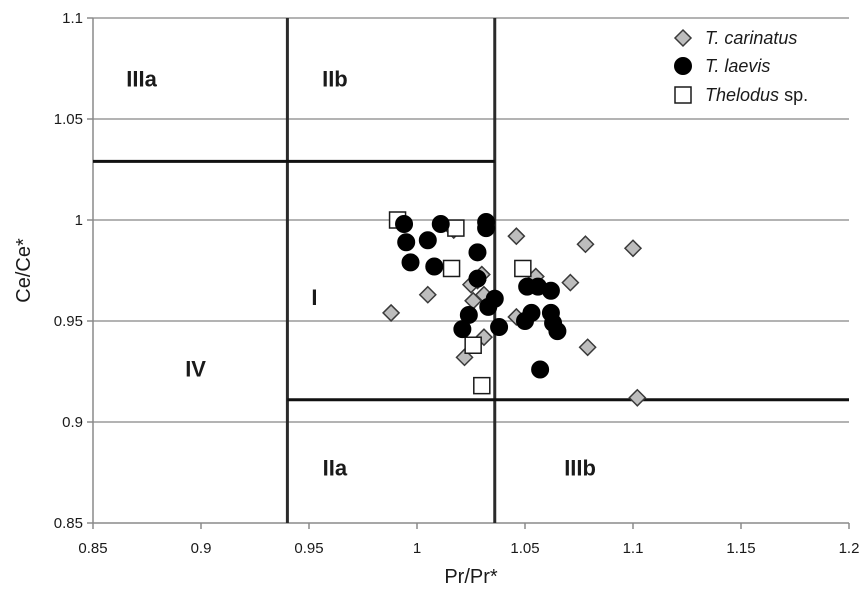  Describe the element at coordinates (335, 467) in the screenshot. I see `region-label-iia: IIa` at that location.